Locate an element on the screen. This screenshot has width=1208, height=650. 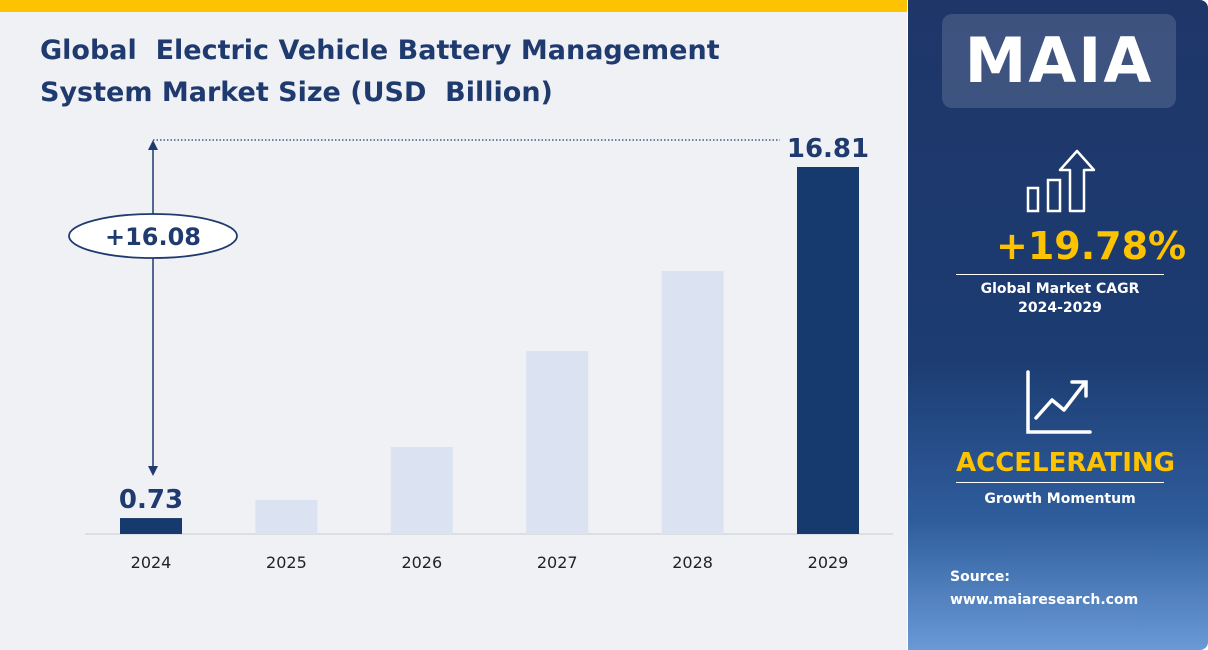
difference-badge is located at coordinates (153, 236).